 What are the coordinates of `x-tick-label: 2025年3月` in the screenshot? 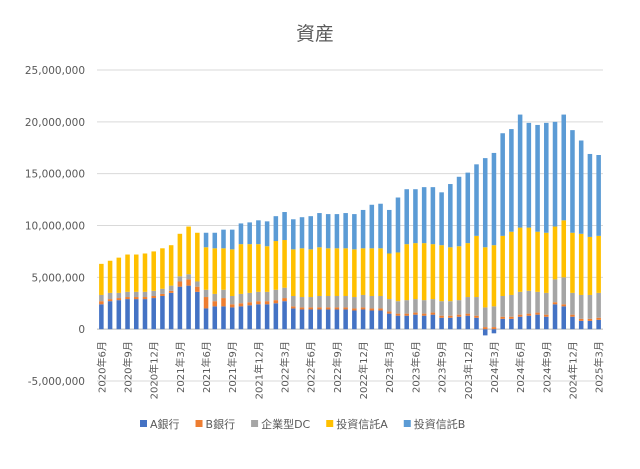 It's located at (599, 367).